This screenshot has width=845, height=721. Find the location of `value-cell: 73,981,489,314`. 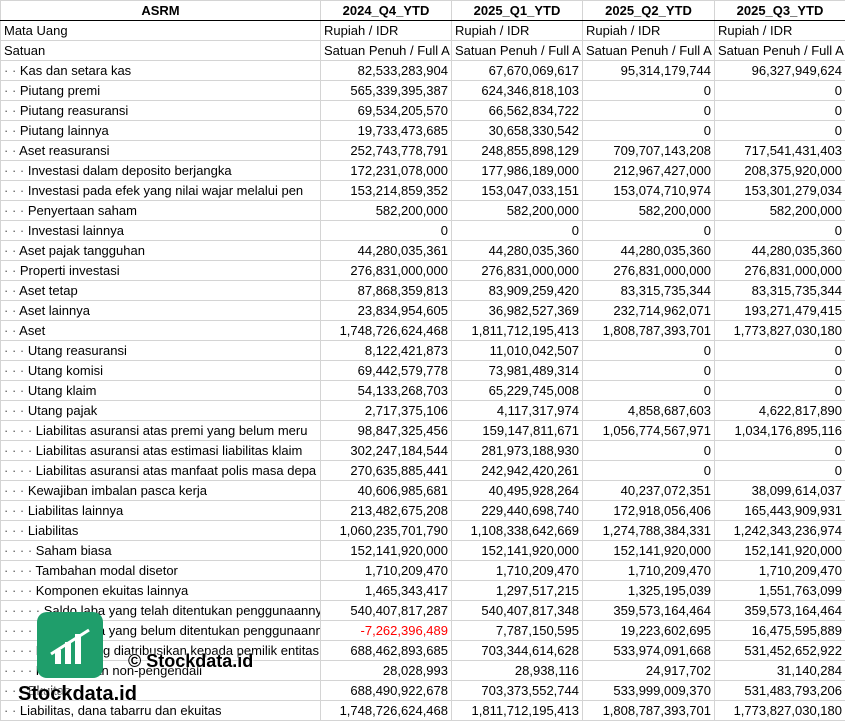

value-cell: 73,981,489,314 is located at coordinates (517, 370).